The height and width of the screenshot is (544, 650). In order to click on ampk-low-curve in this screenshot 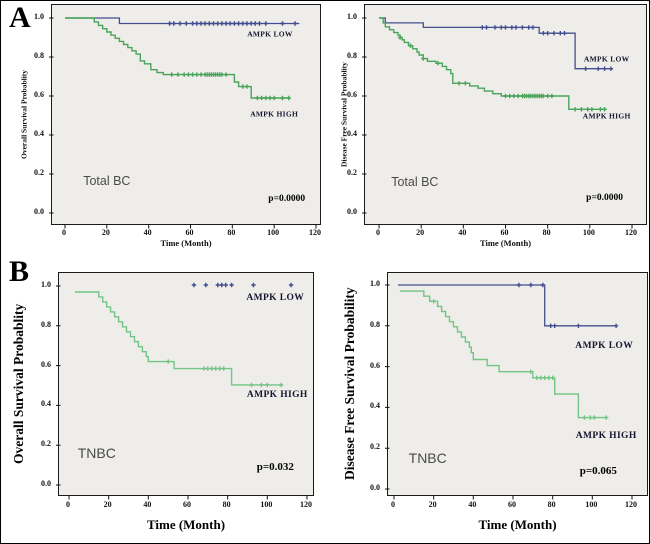, I will do `click(507, 305)`.